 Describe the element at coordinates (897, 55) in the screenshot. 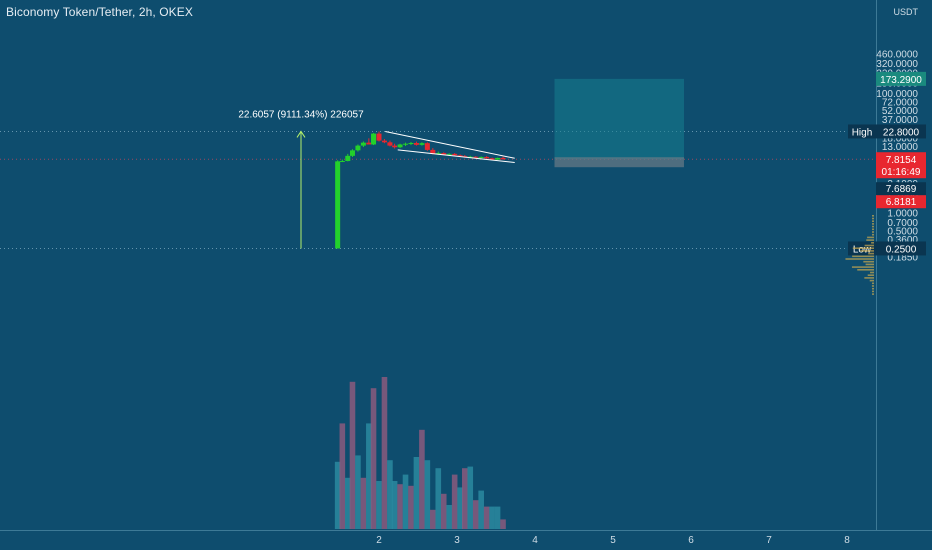

I see `price-tick-label: 460.0000` at that location.